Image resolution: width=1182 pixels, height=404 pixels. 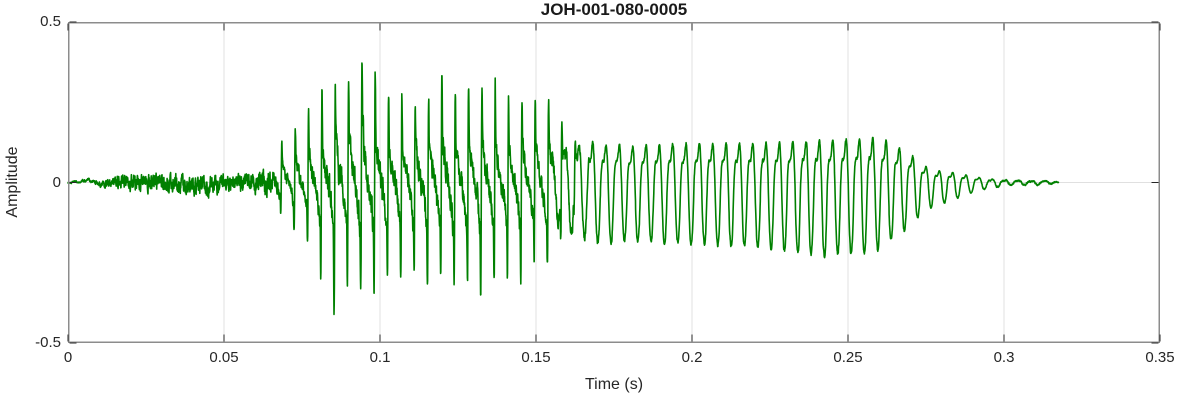 What do you see at coordinates (380, 357) in the screenshot?
I see `x-tick-label: 0.1` at bounding box center [380, 357].